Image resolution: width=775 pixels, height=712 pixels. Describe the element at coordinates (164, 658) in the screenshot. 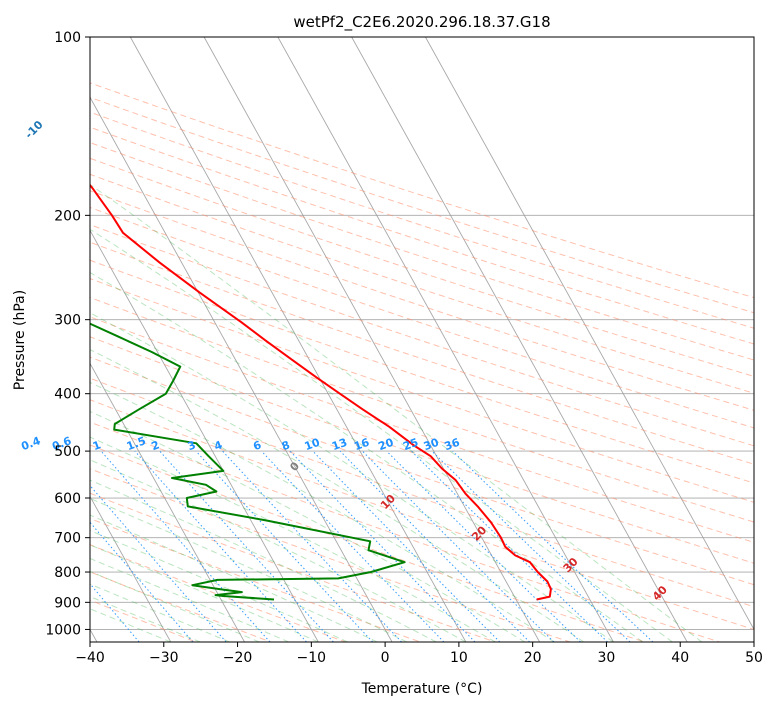

I see `x-tick-label: −30` at that location.